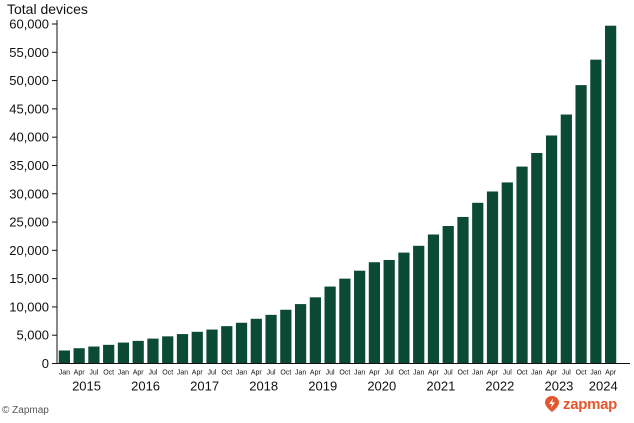 Image resolution: width=634 pixels, height=423 pixels. What do you see at coordinates (558, 386) in the screenshot?
I see `x-year-label: 2023` at bounding box center [558, 386].